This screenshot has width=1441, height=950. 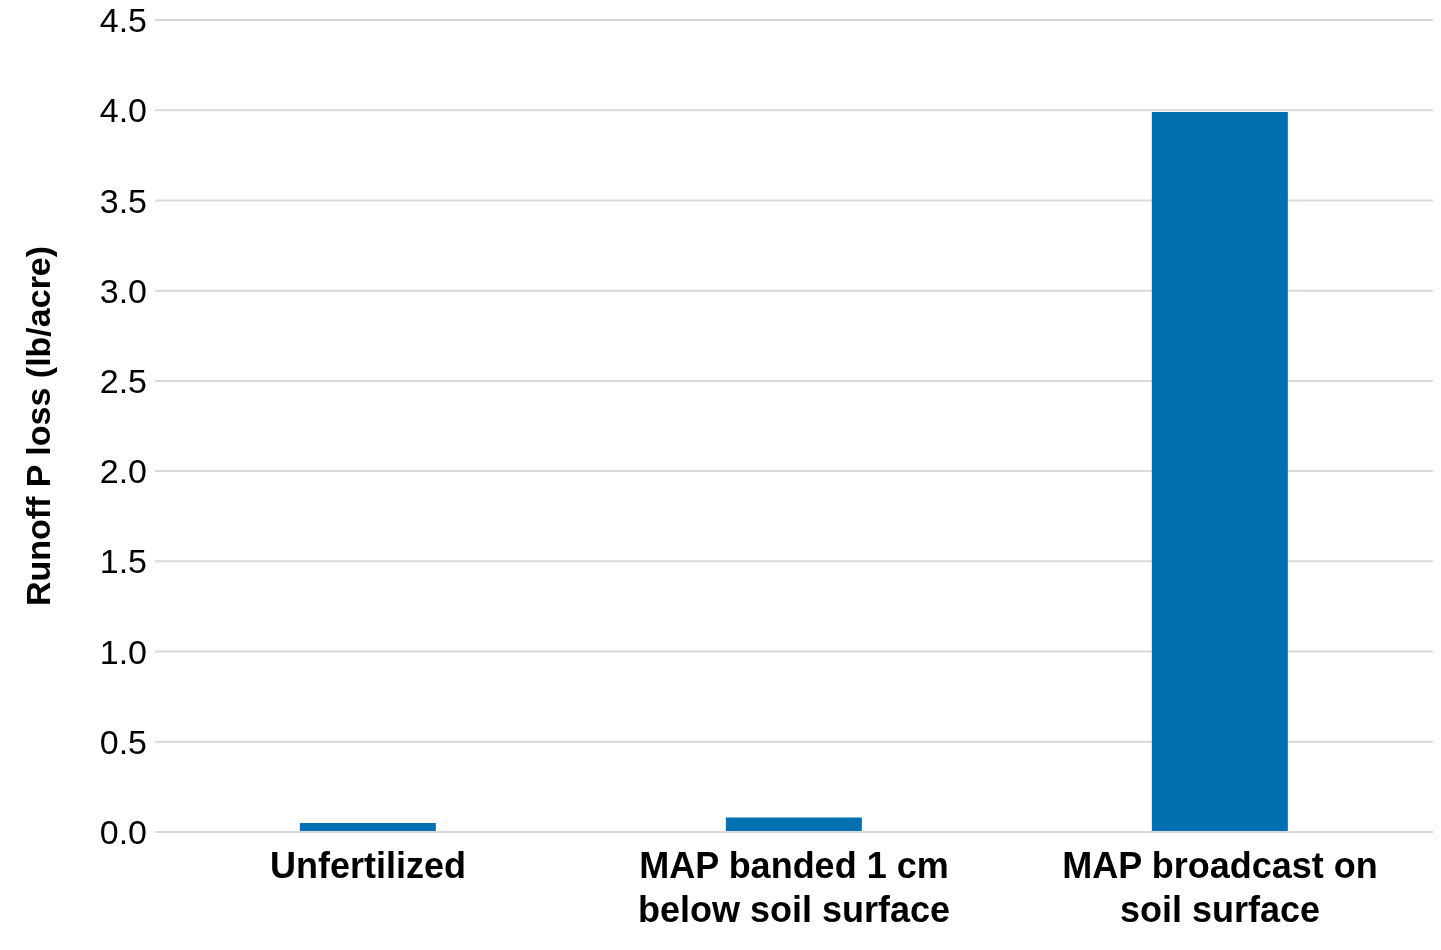 What do you see at coordinates (123, 741) in the screenshot?
I see `y-tick-label: 0.5` at bounding box center [123, 741].